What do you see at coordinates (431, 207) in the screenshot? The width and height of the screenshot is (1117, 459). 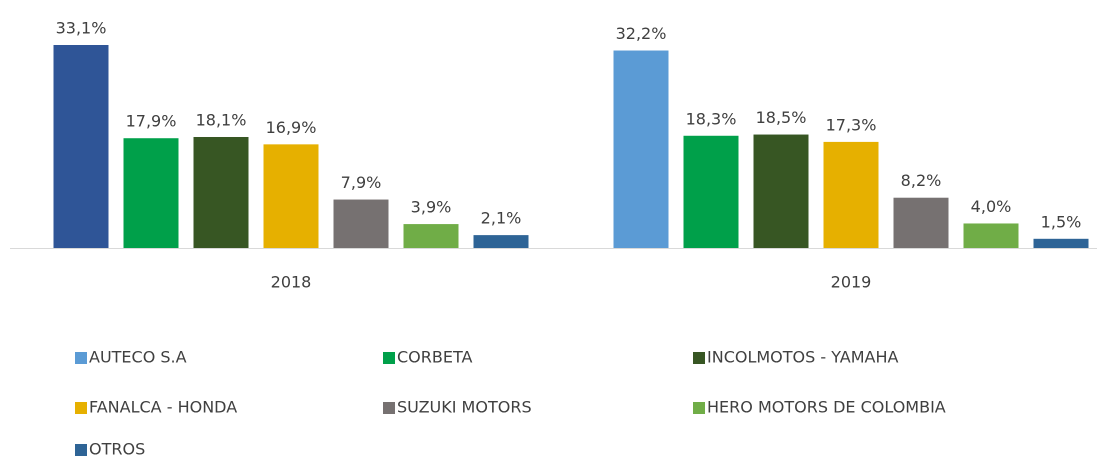 I see `data-label: 3,9%` at bounding box center [431, 207].